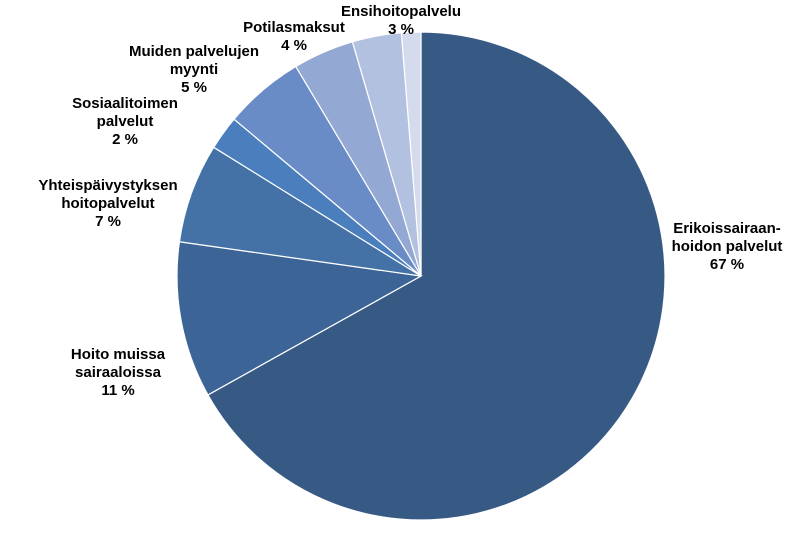 Image resolution: width=799 pixels, height=537 pixels. Describe the element at coordinates (727, 228) in the screenshot. I see `slice-name-line: Erikoissairaan-` at that location.